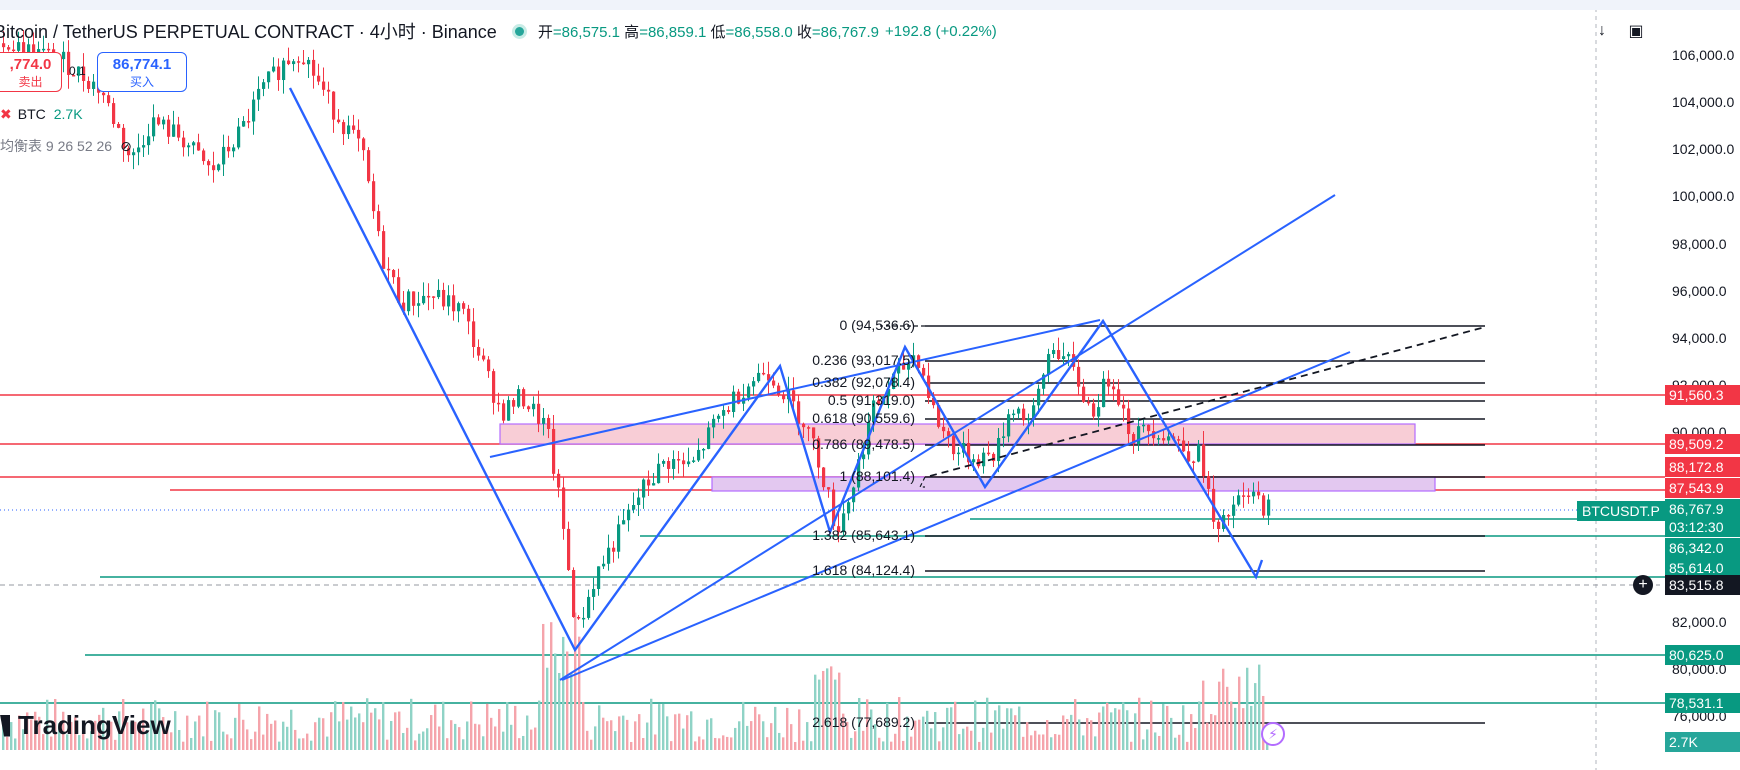 The height and width of the screenshot is (770, 1740). Describe the element at coordinates (142, 64) in the screenshot. I see `buy-price: 86,774.1` at that location.